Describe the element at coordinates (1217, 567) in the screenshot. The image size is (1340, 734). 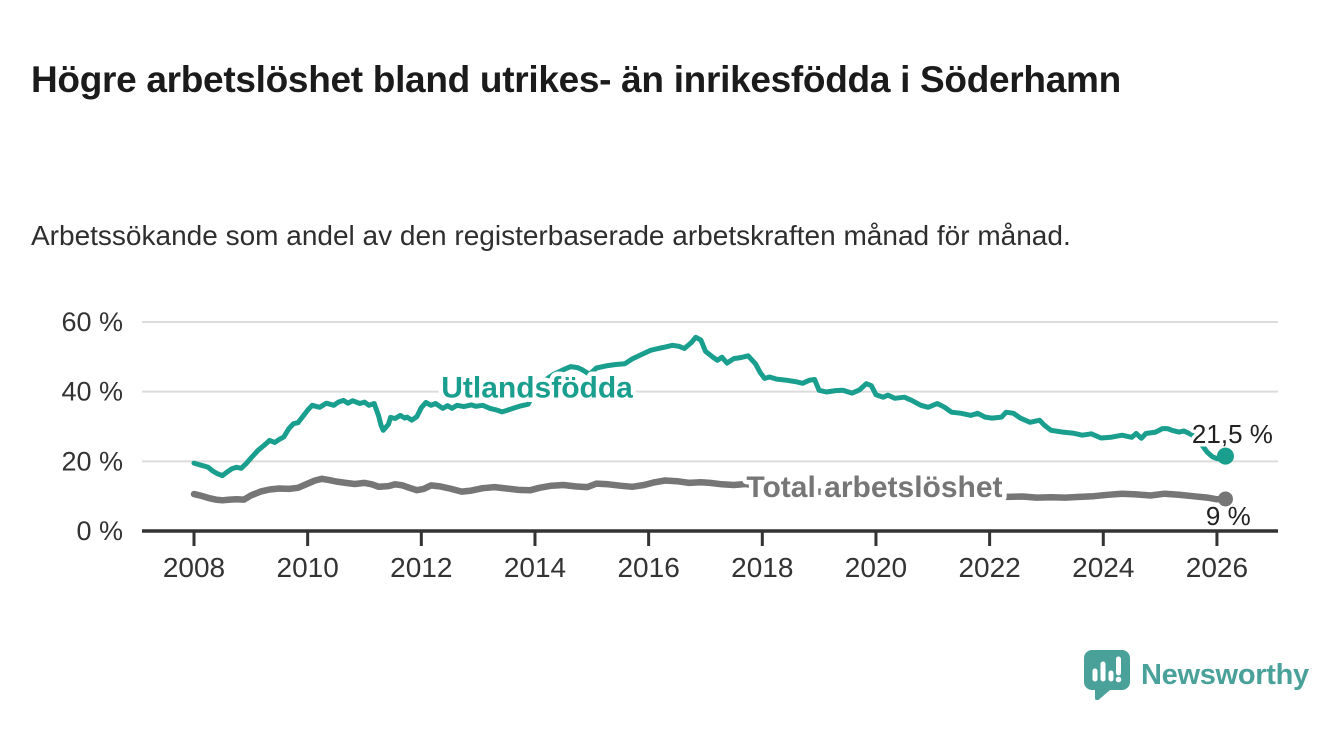
I see `x-tick-label: 2026` at that location.